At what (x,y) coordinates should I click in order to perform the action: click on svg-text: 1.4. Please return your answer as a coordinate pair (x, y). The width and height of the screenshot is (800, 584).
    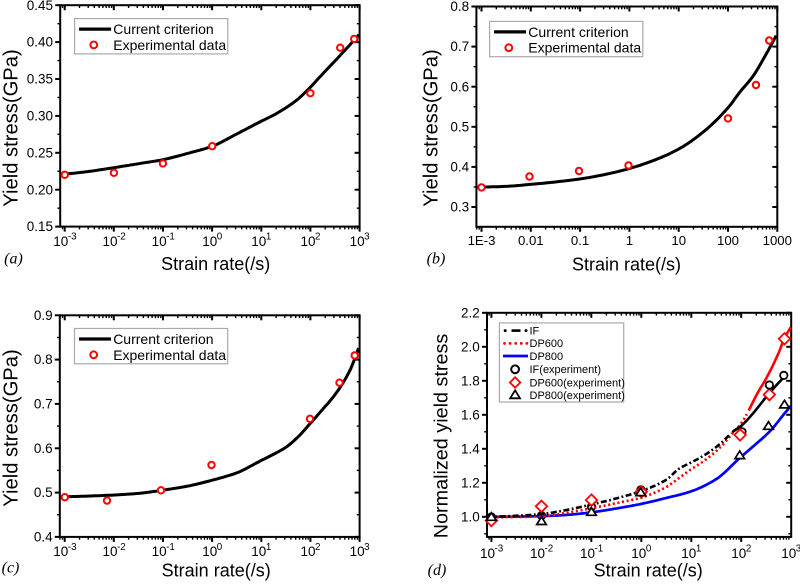
    Looking at the image, I should click on (470, 448).